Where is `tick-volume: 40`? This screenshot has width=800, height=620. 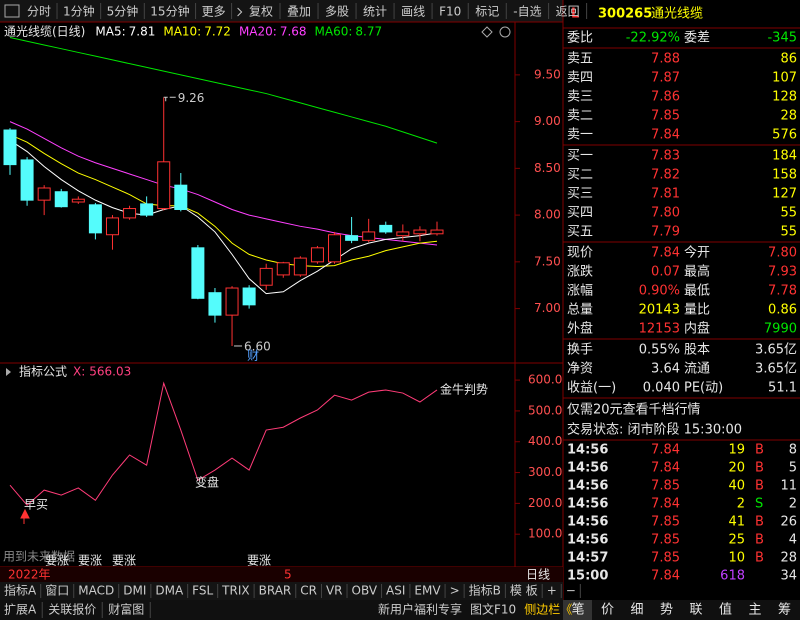
tick-volume: 40 is located at coordinates (736, 486).